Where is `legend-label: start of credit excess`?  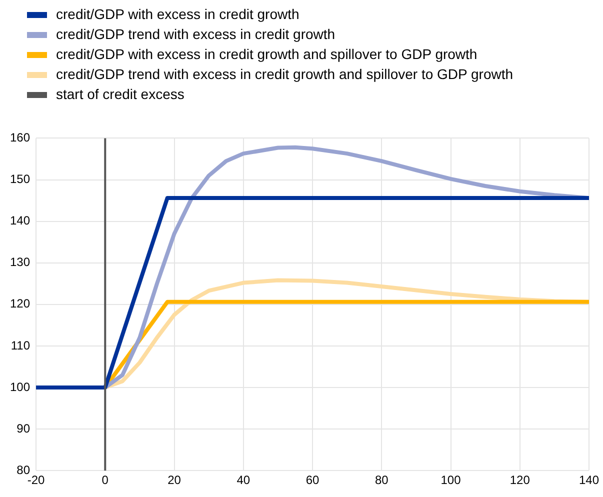
legend-label: start of credit excess is located at coordinates (120, 94).